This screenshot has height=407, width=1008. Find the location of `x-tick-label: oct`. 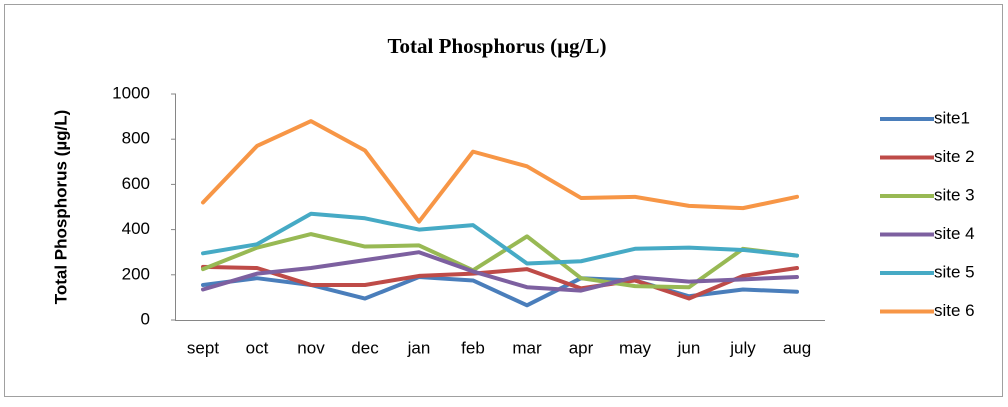

x-tick-label: oct is located at coordinates (257, 347).